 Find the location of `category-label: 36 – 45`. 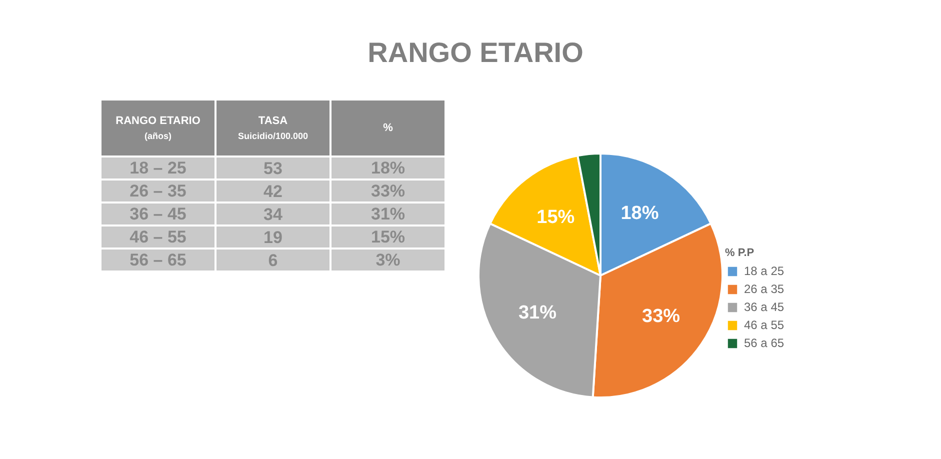

category-label: 36 – 45 is located at coordinates (158, 214).